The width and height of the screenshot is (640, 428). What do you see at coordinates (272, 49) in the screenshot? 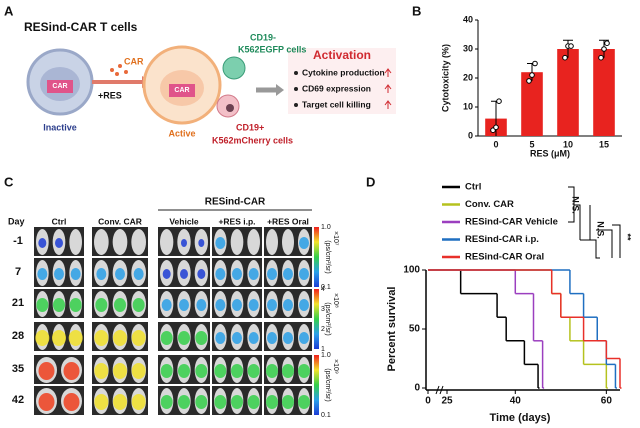
I see `label: K562EGFP cells` at bounding box center [272, 49].